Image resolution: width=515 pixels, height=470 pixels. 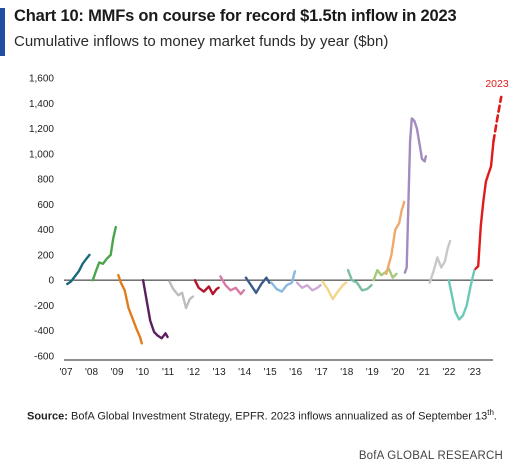 I want to click on series-projection-2023, so click(x=497, y=119).